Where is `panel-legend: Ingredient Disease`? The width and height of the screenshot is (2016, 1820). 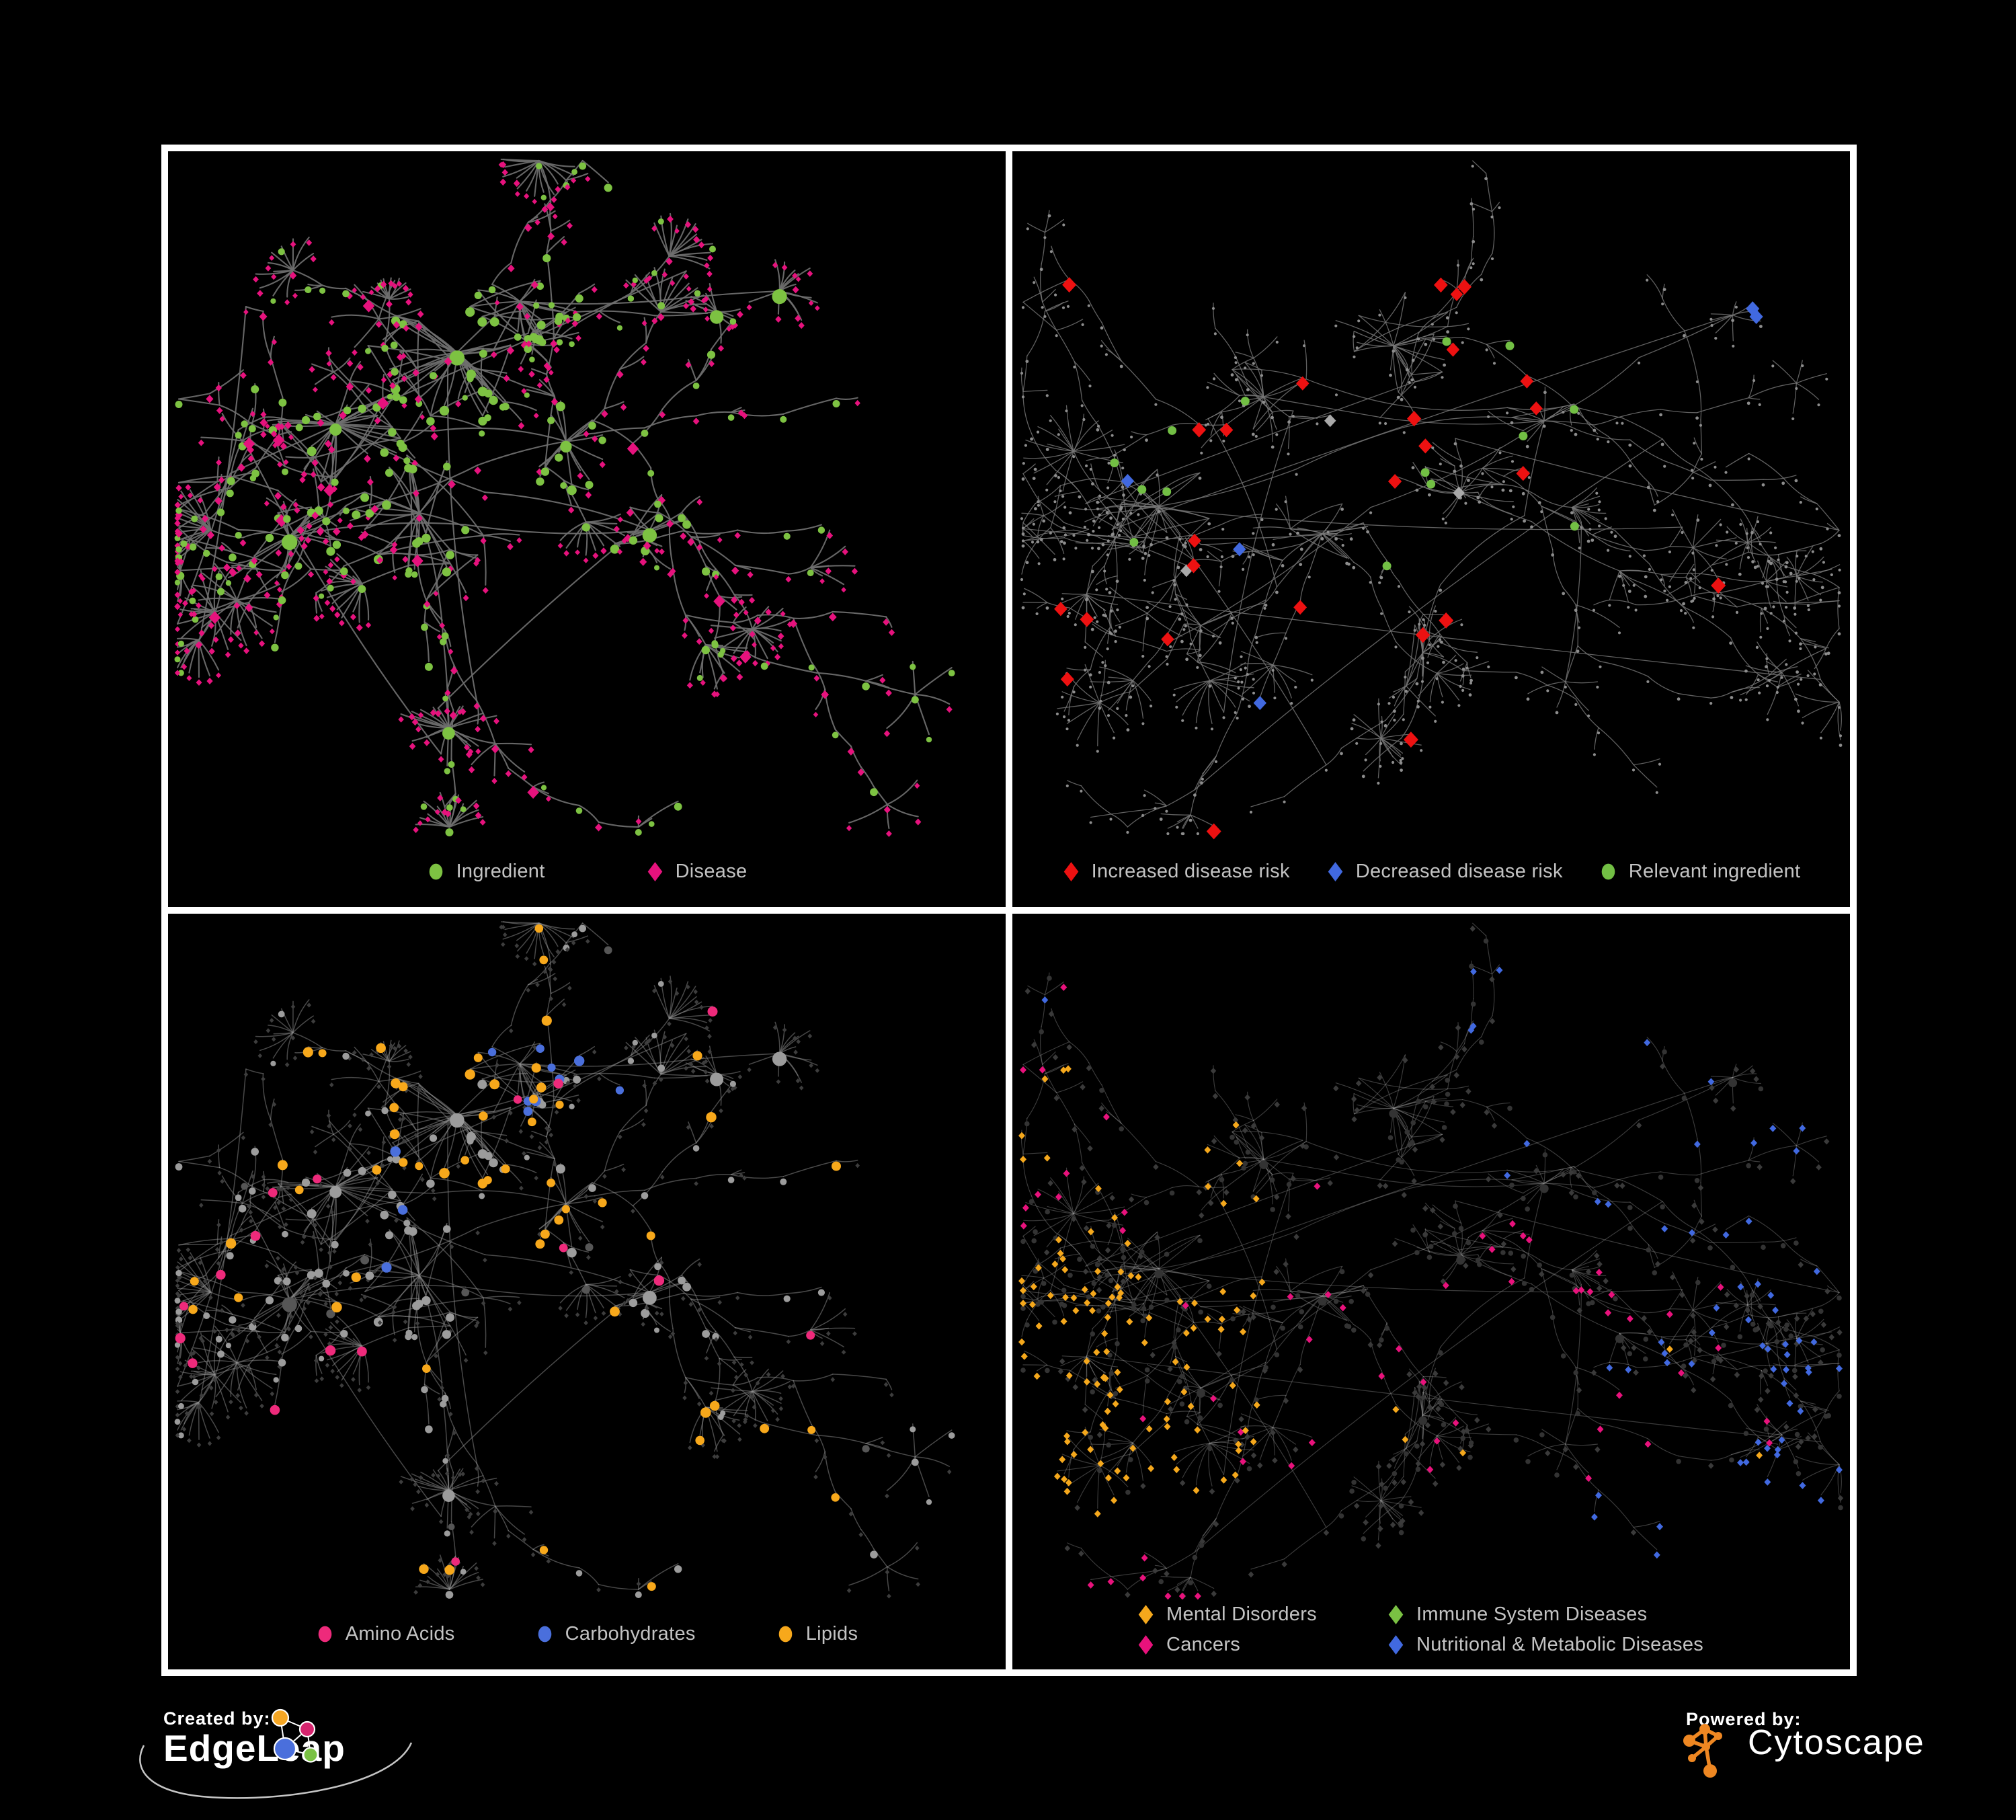 panel-legend: Ingredient Disease is located at coordinates (587, 872).